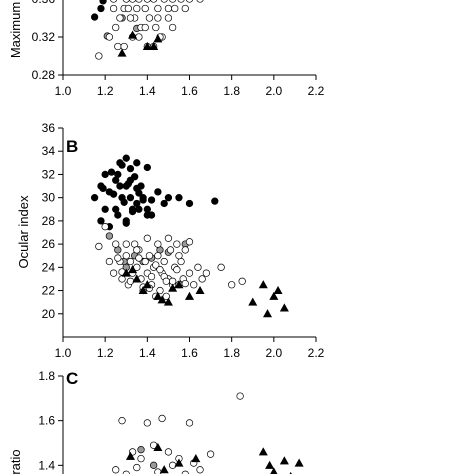 The height and width of the screenshot is (474, 474). What do you see at coordinates (49, 174) in the screenshot?
I see `y-tick-label: 32` at bounding box center [49, 174].